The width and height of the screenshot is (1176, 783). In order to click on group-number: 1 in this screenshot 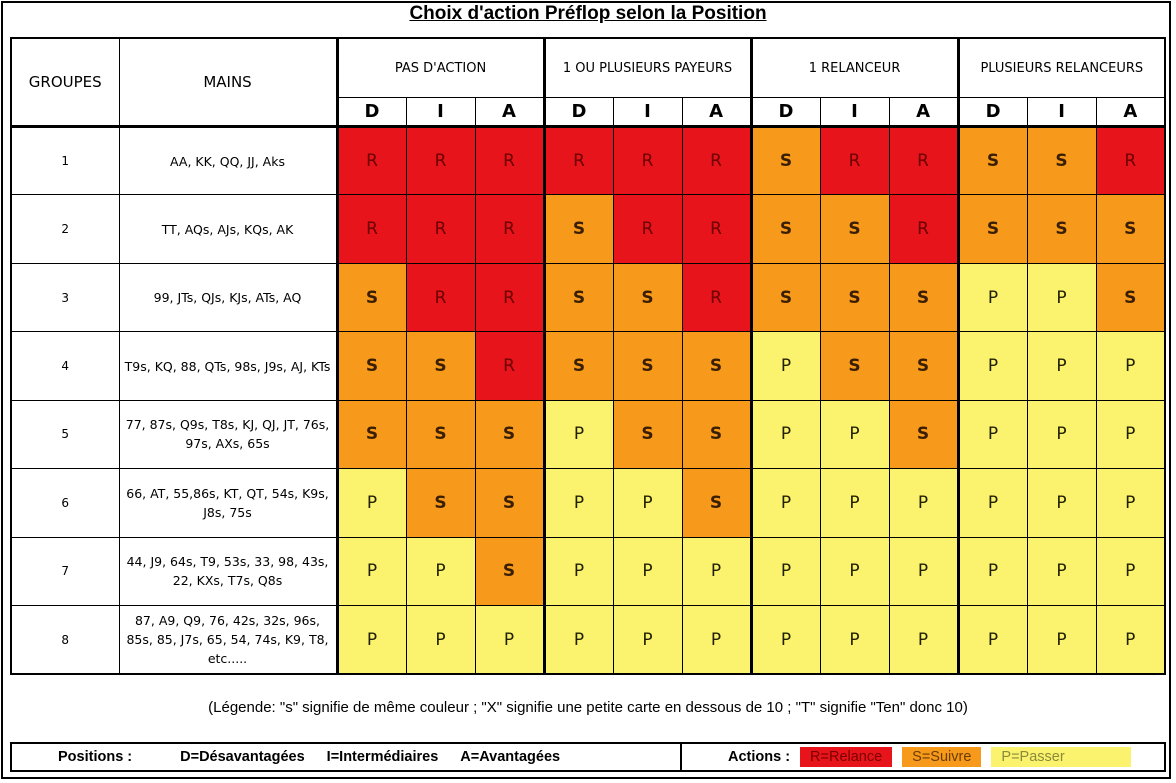, I will do `click(65, 160)`.